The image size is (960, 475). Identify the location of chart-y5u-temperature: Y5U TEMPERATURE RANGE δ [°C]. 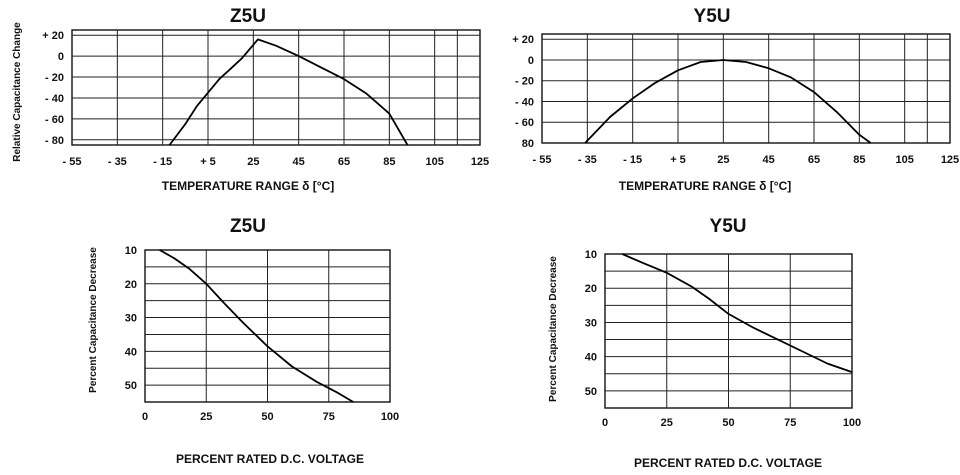
(705, 99).